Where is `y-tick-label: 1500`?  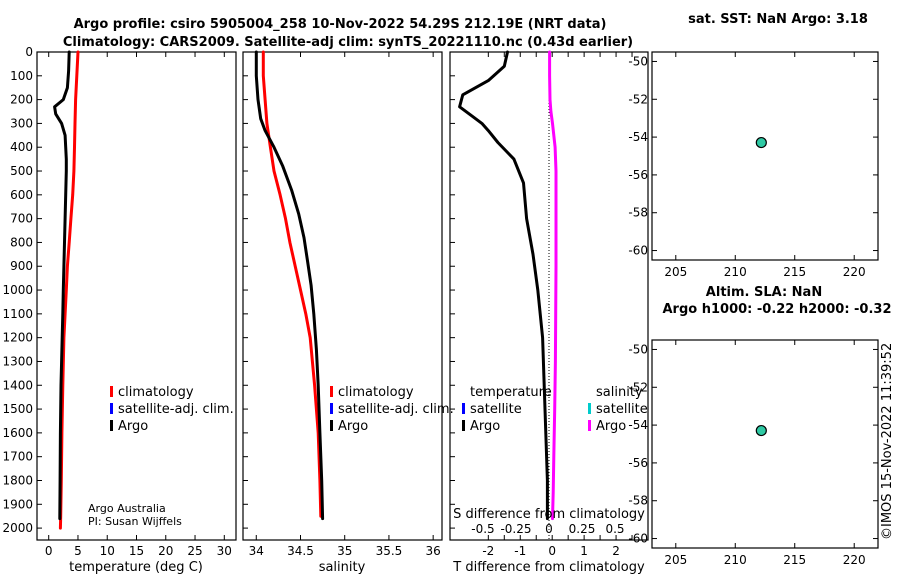
y-tick-label: 1500 is located at coordinates (17, 409).